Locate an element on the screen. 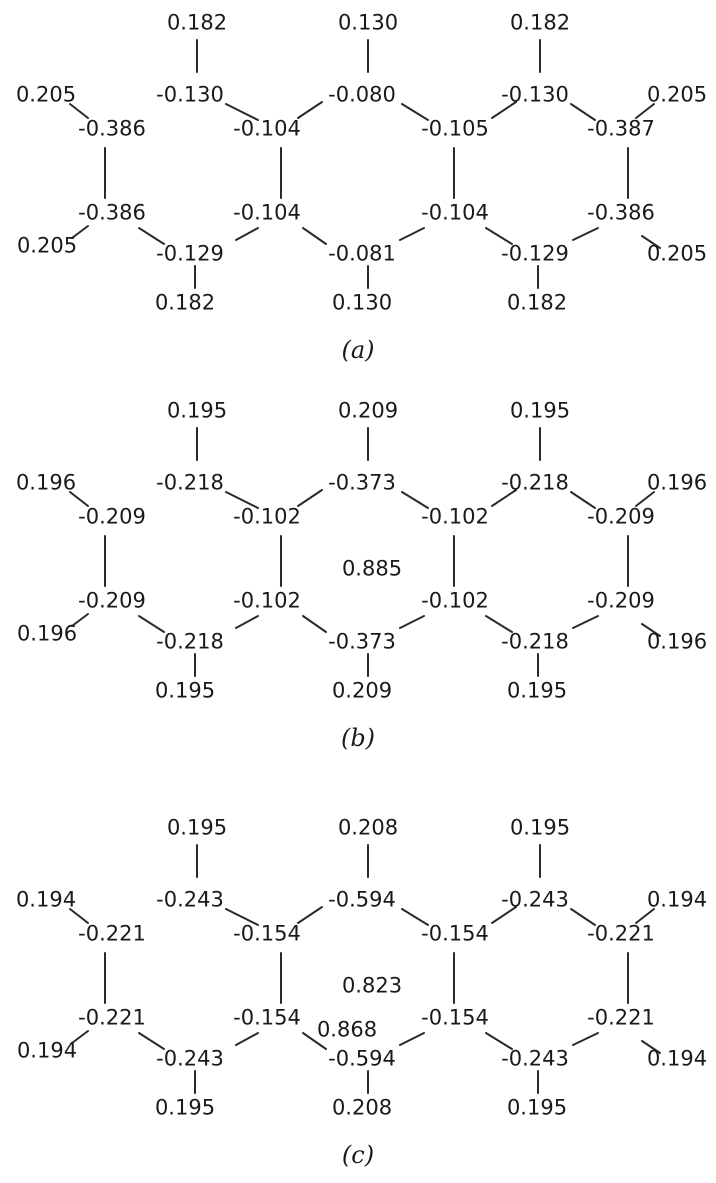 This screenshot has width=716, height=1183. panel-caption: (a) is located at coordinates (358, 350).